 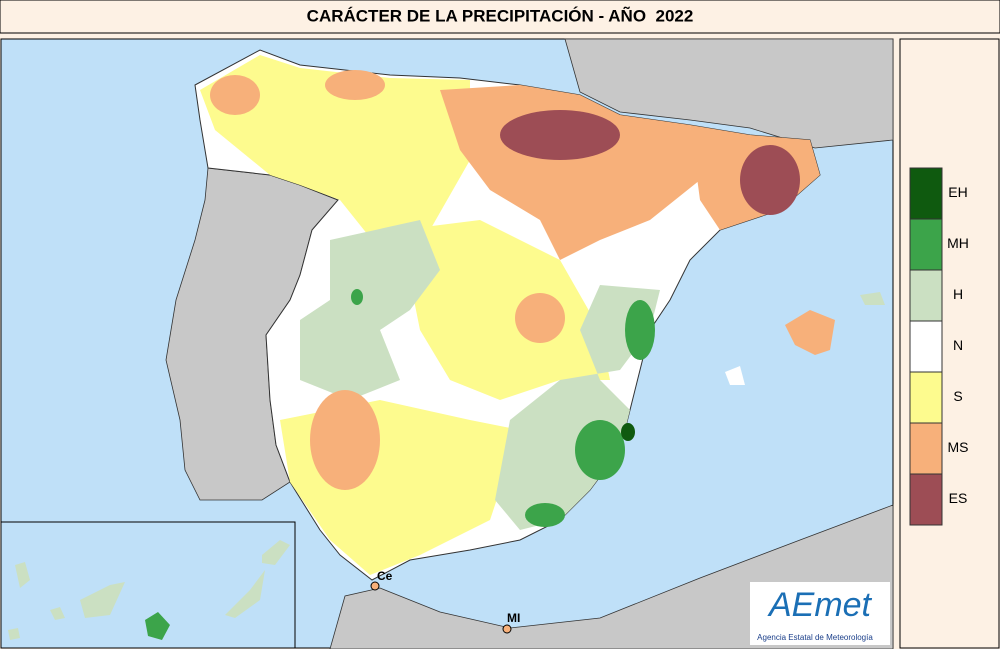 I want to click on france, so click(x=729, y=93).